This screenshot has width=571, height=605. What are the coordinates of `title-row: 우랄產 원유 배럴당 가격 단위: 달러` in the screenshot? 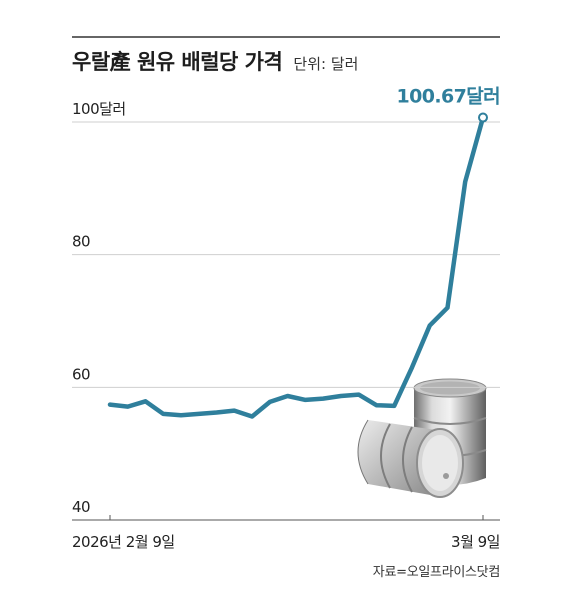 It's located at (215, 61).